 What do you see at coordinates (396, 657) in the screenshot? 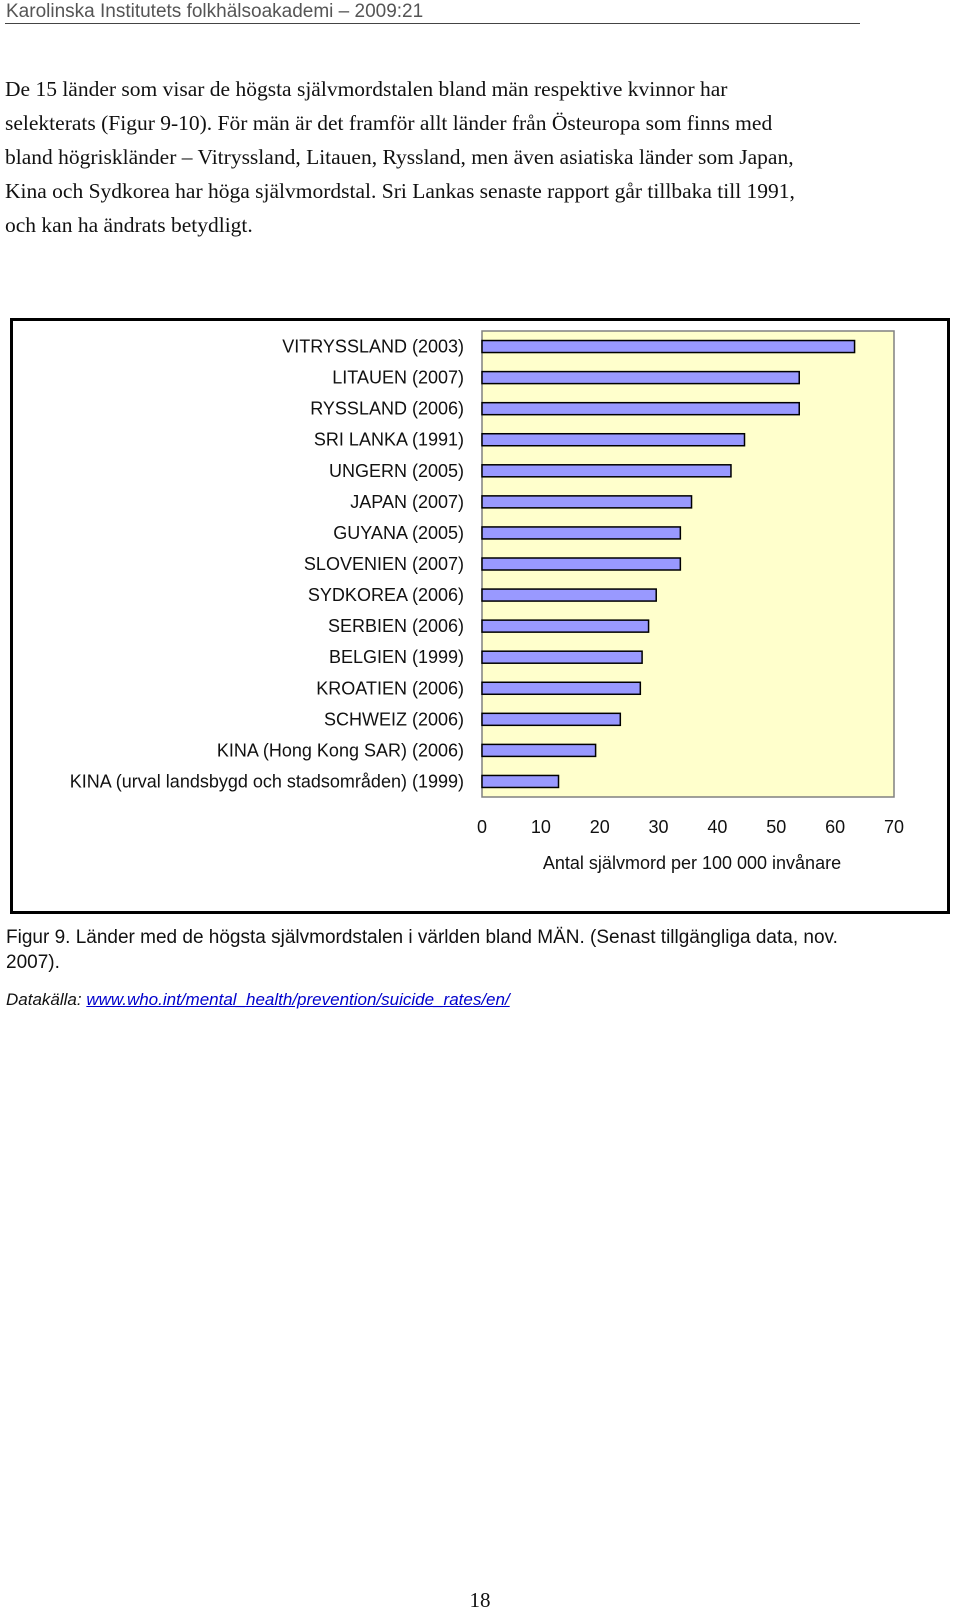
I see `category-label: BELGIEN (1999)` at bounding box center [396, 657].